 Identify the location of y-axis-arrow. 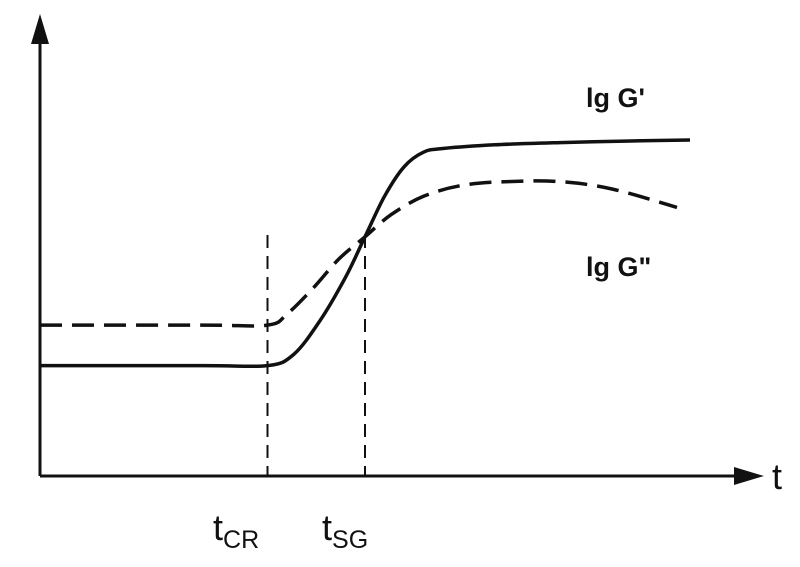
(40, 29).